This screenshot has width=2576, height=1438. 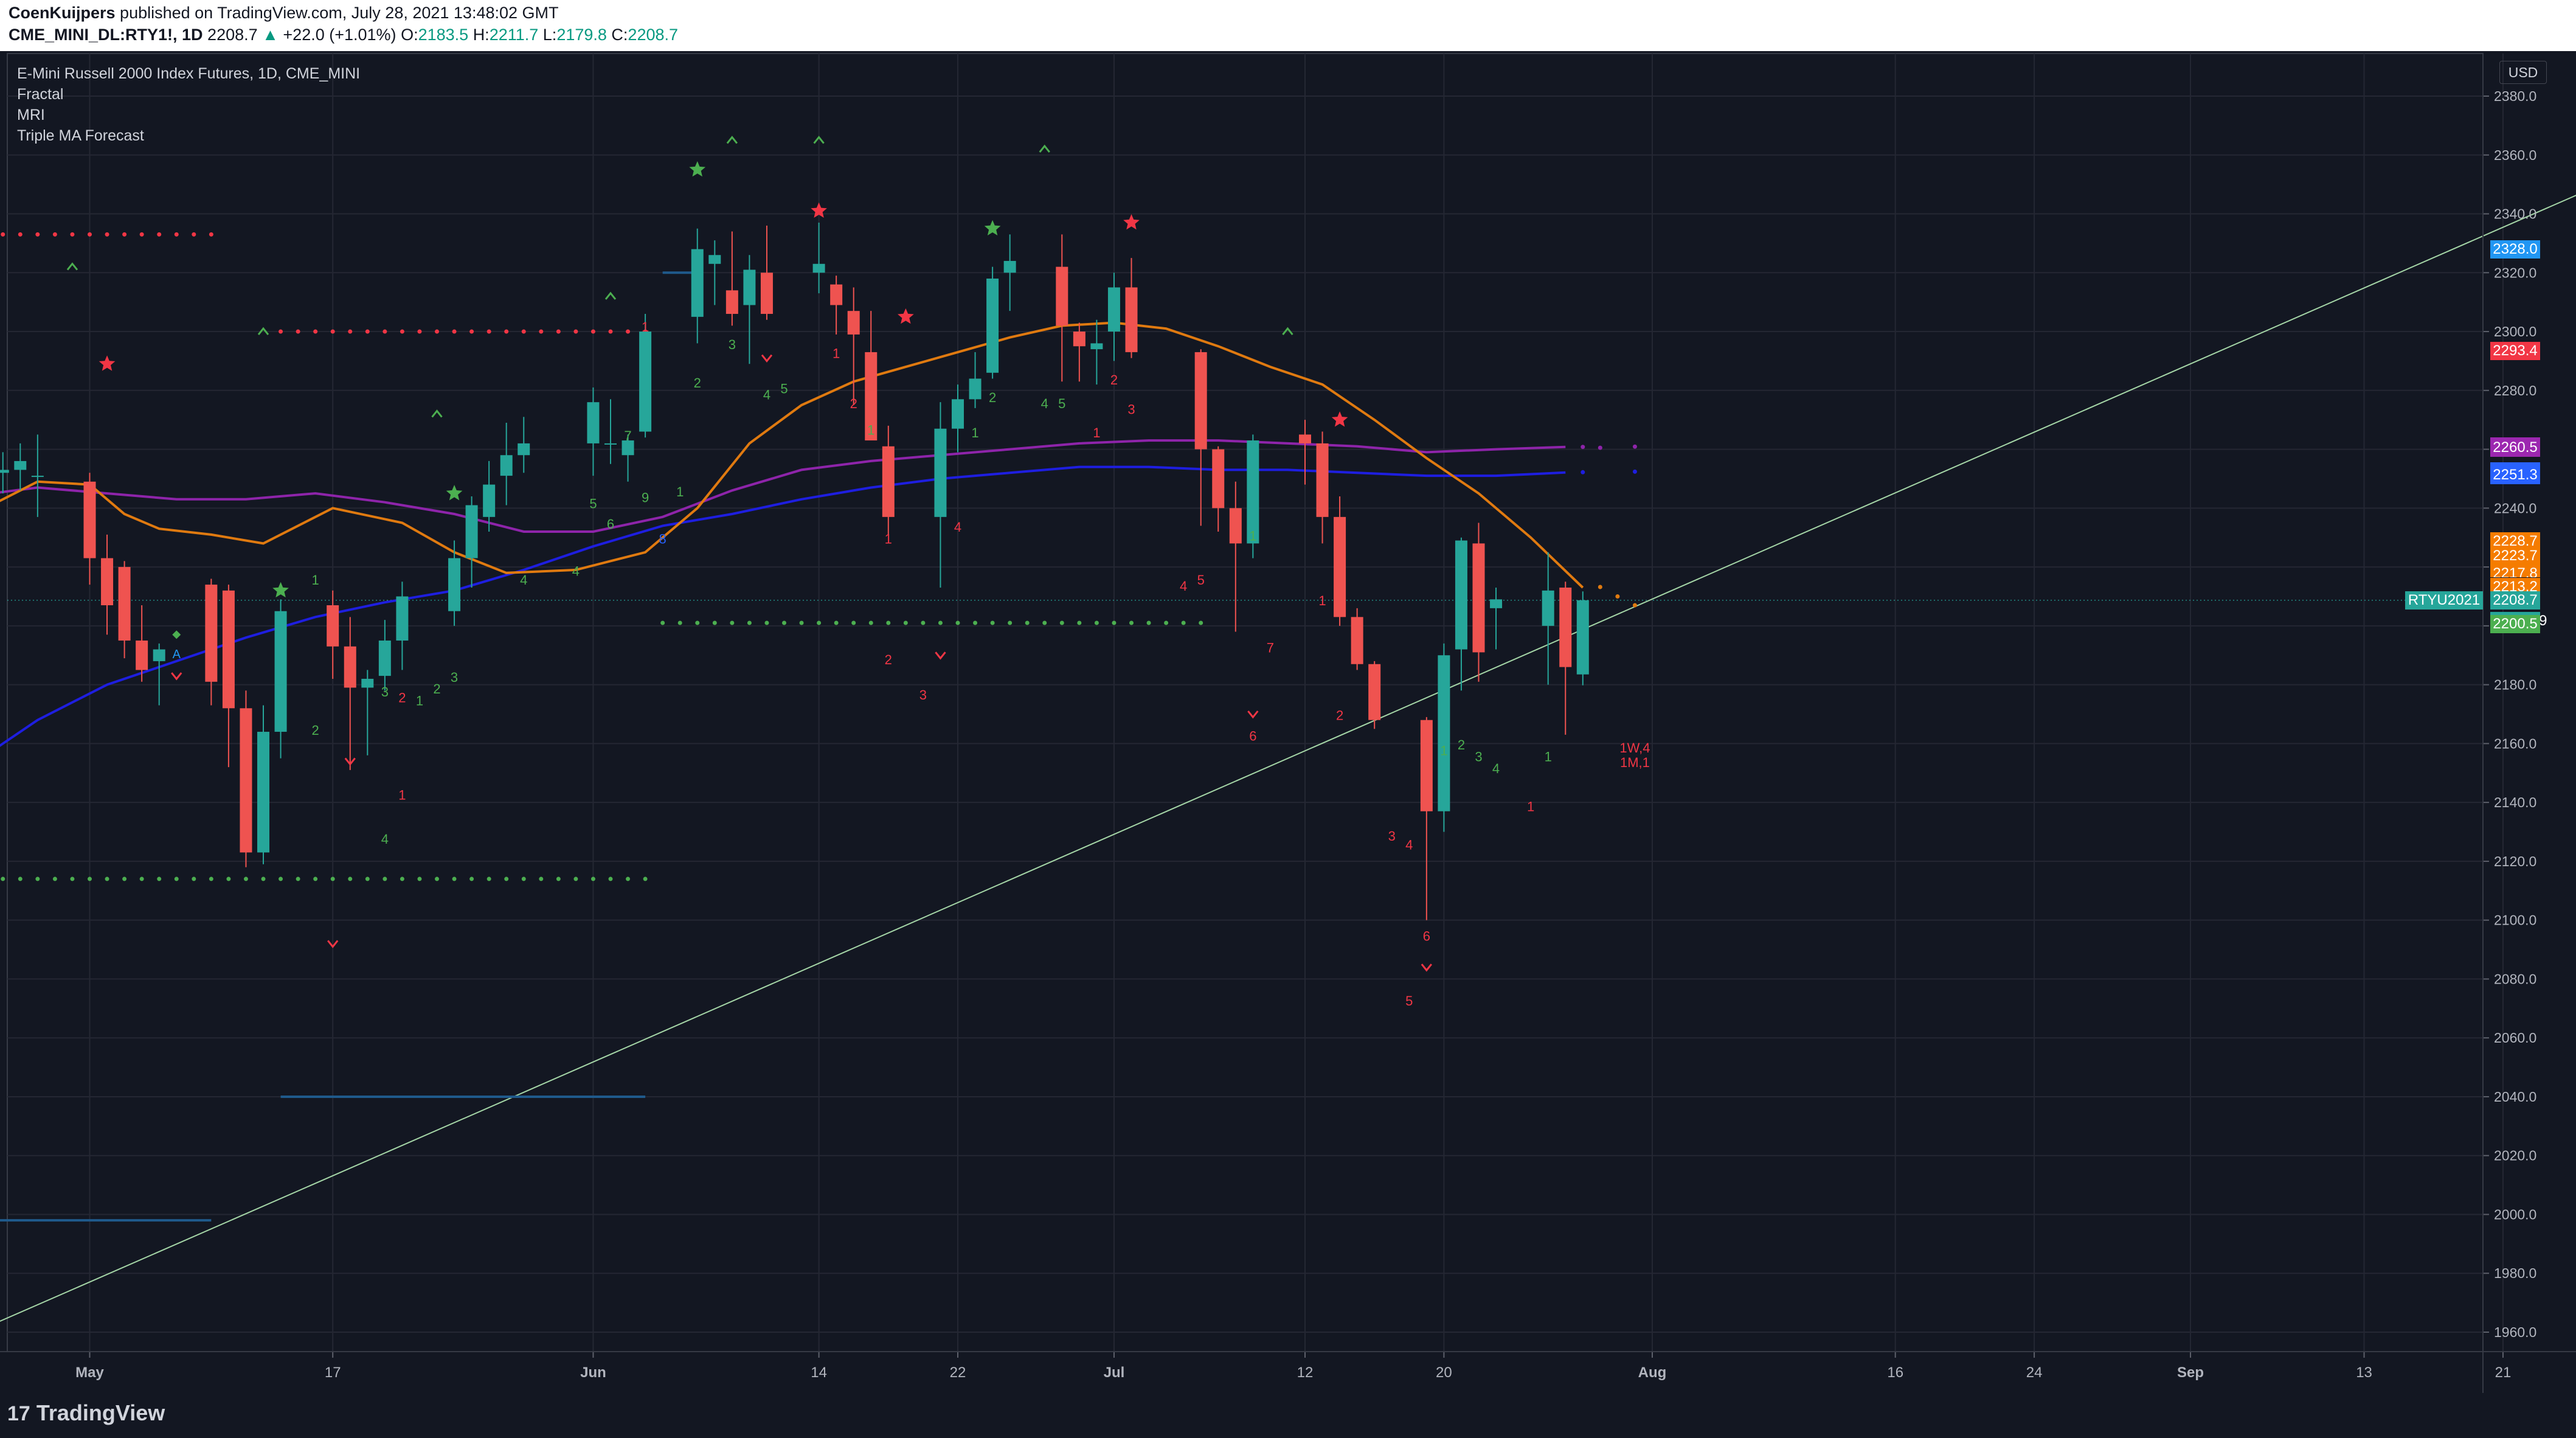 I want to click on count-label: 2, so click(x=1339, y=715).